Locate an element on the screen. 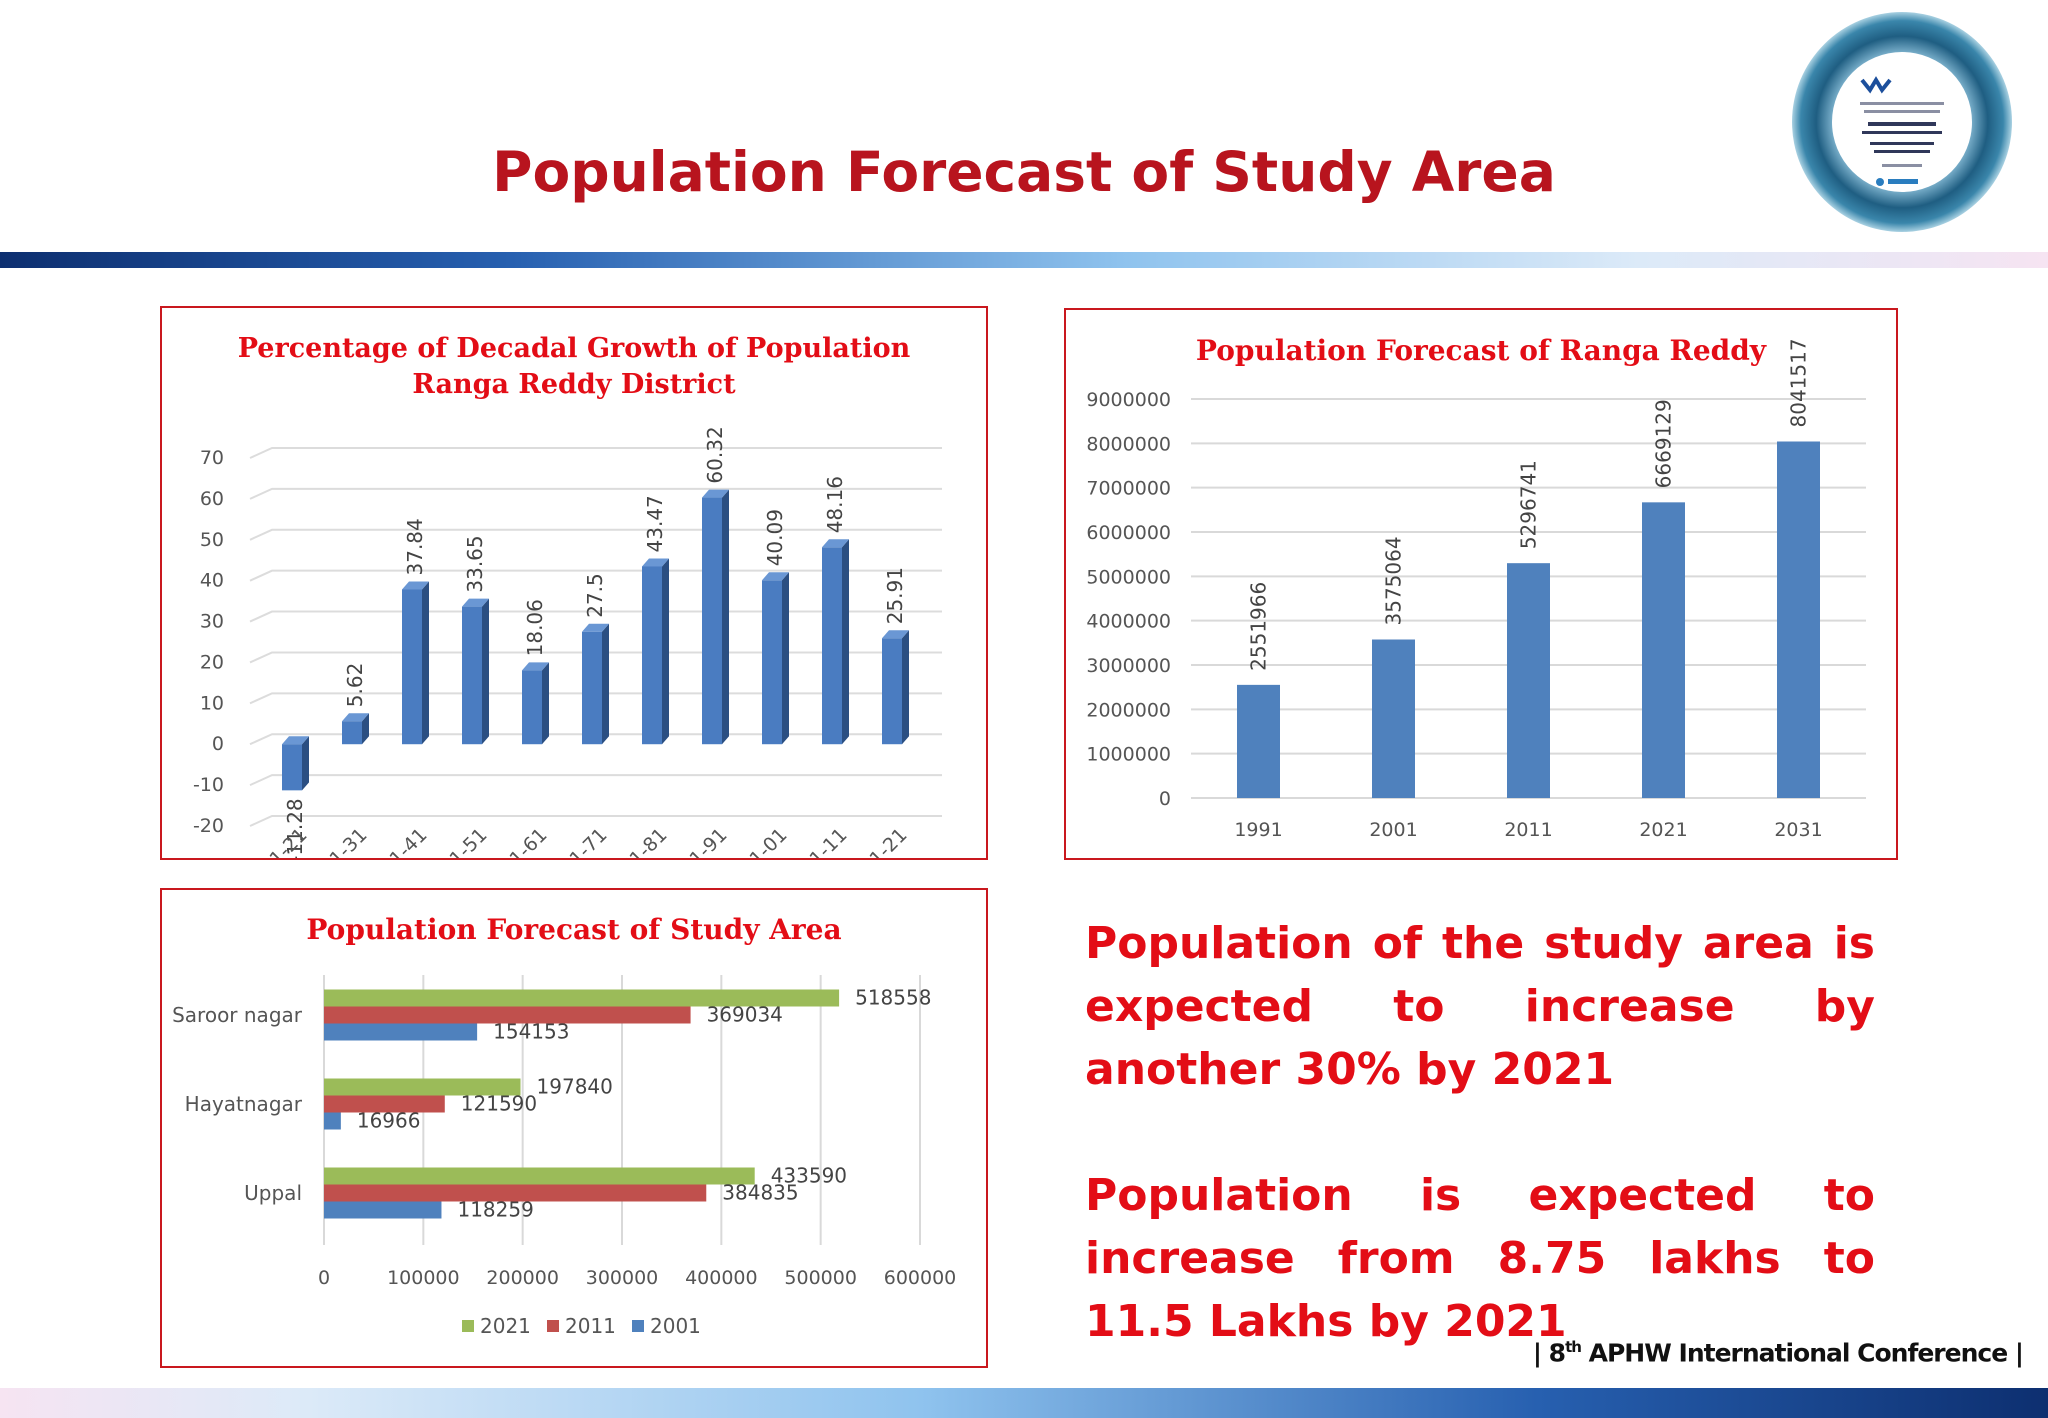 The image size is (2048, 1418). bottom-gradient-band is located at coordinates (1024, 1403).